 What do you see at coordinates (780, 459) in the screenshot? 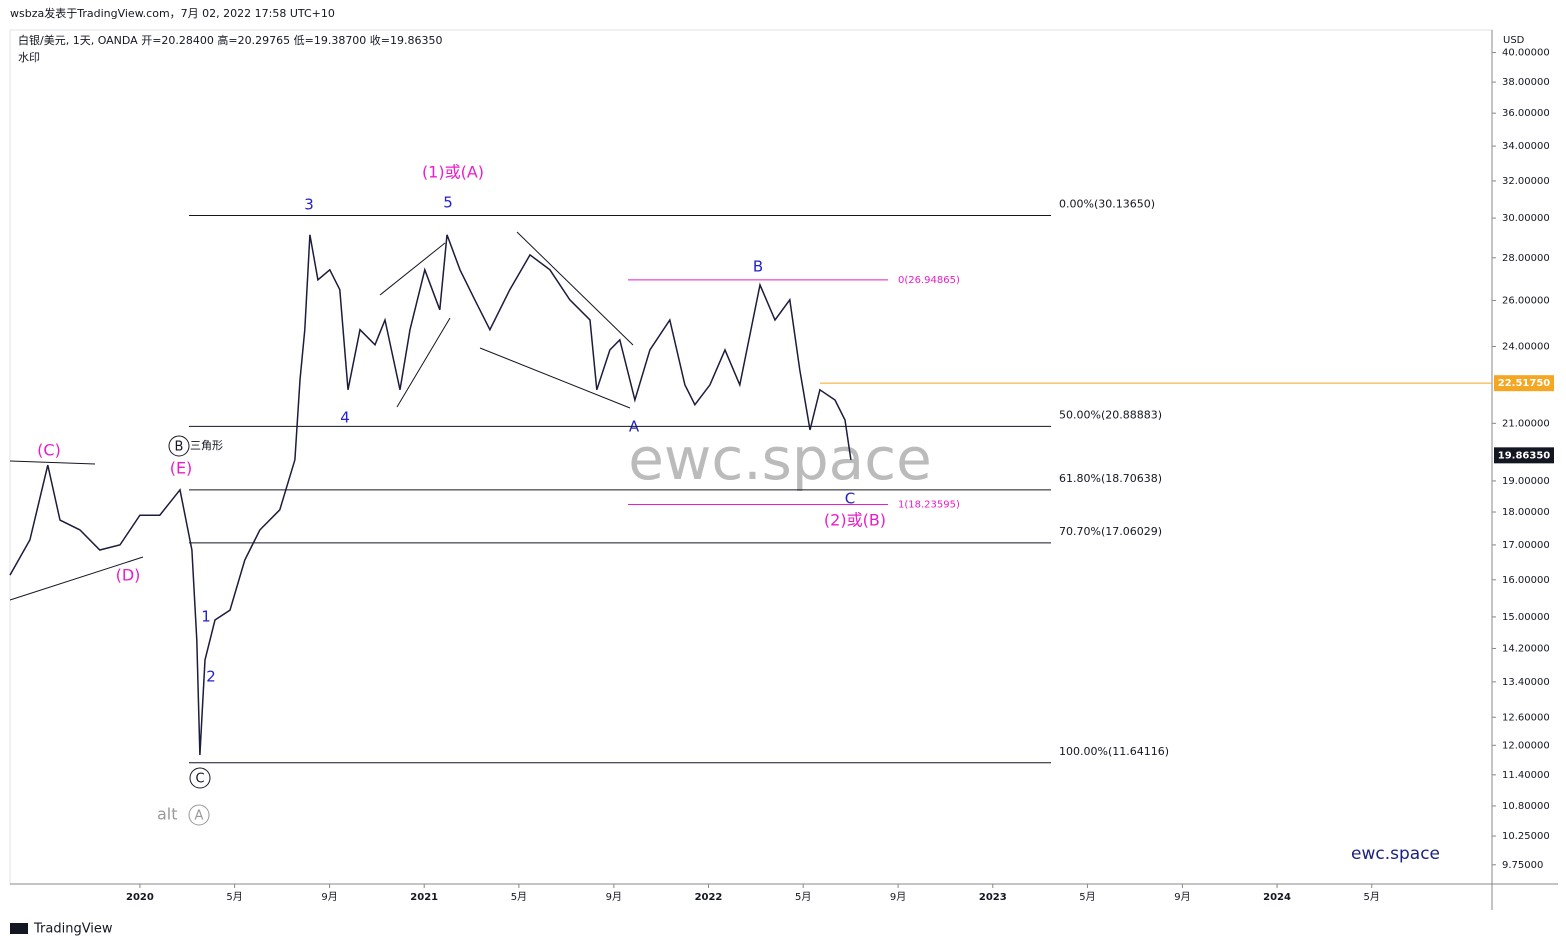
I see `watermark: ewc.space` at bounding box center [780, 459].